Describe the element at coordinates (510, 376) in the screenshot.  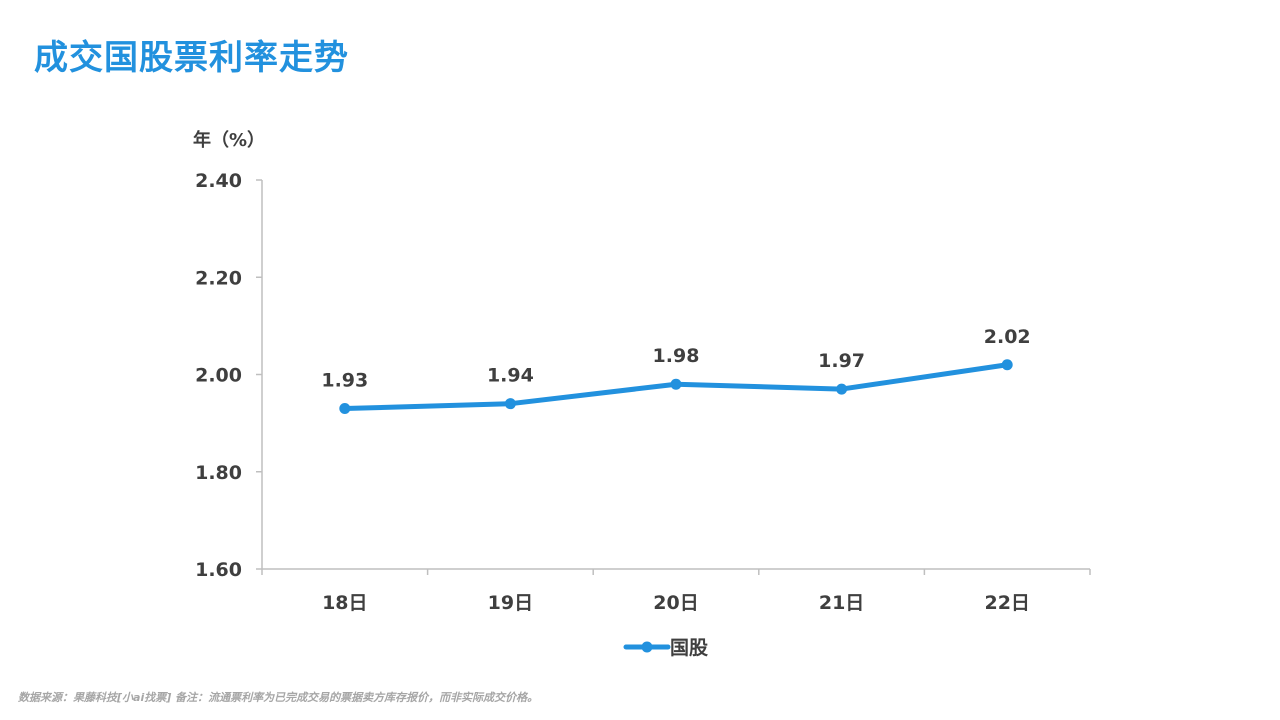
I see `data-label: 1.94` at that location.